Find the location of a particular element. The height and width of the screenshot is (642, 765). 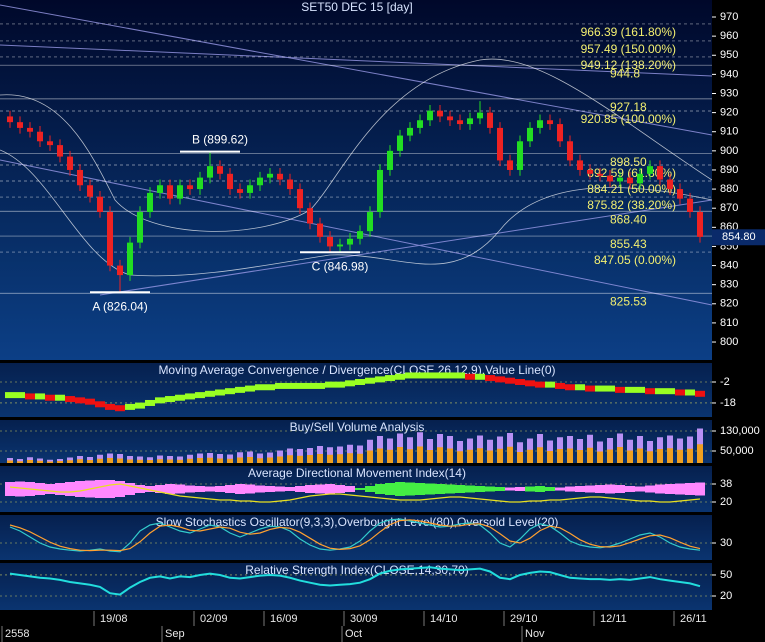

month-label: Oct is located at coordinates (353, 634).